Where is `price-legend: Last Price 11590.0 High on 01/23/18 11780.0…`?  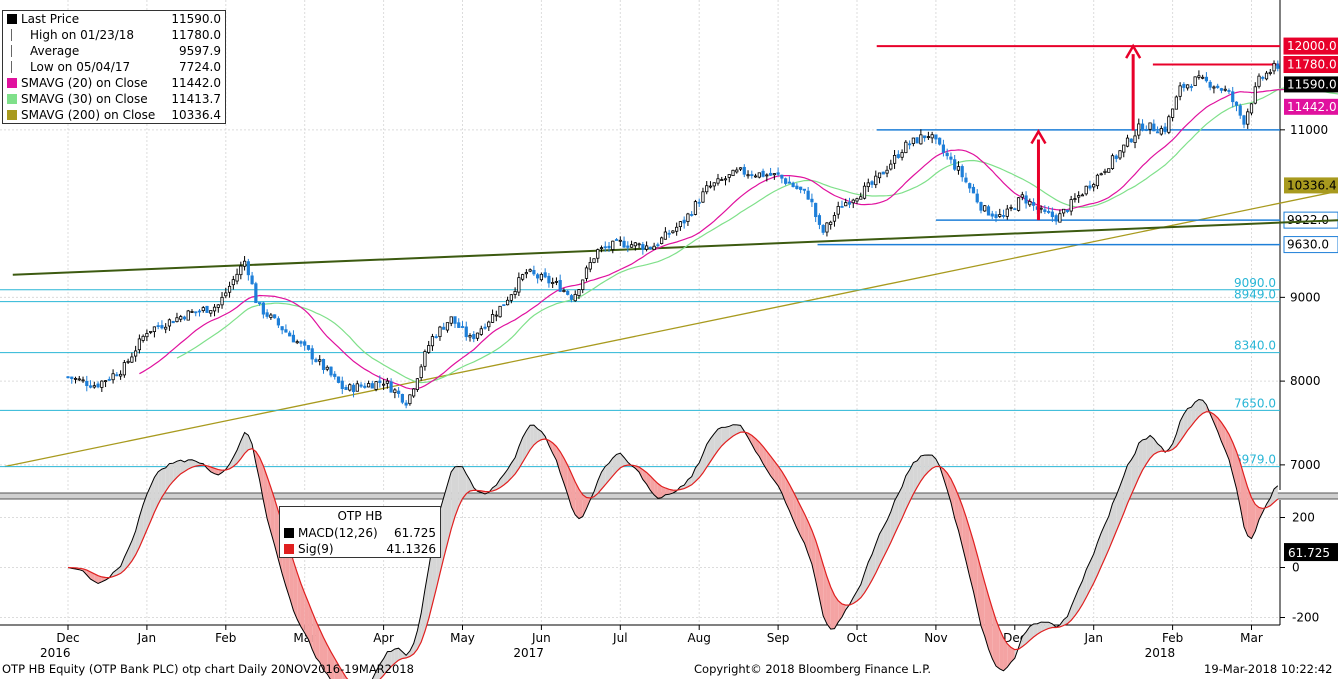 price-legend: Last Price 11590.0 High on 01/23/18 11780.0… is located at coordinates (114, 67).